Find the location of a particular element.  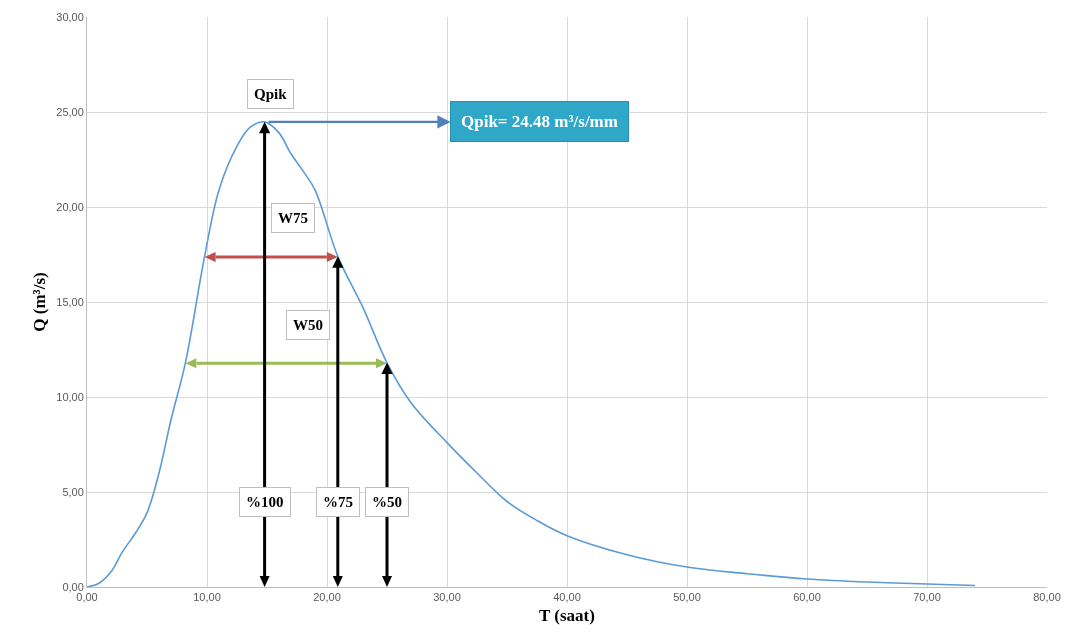

x-tick-label: 0,00 is located at coordinates (87, 597).